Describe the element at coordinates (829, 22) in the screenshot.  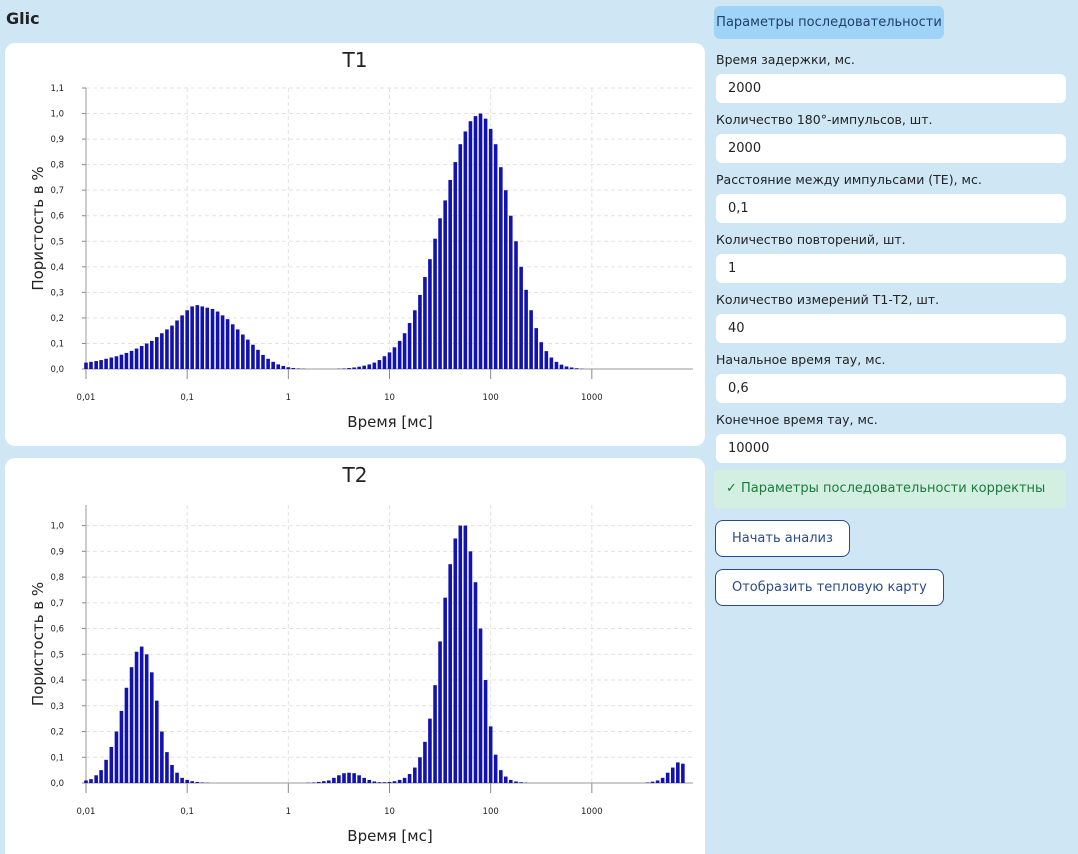
I see `tab: Параметры последовательности` at that location.